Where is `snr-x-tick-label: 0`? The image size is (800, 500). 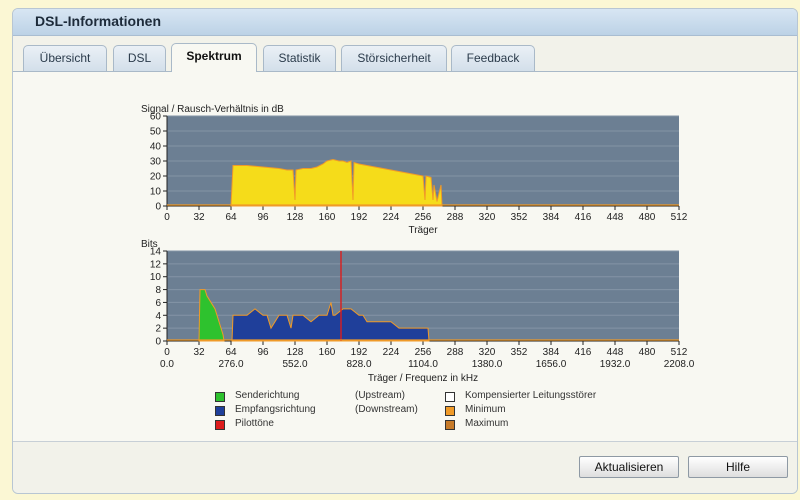 snr-x-tick-label: 0 is located at coordinates (167, 217).